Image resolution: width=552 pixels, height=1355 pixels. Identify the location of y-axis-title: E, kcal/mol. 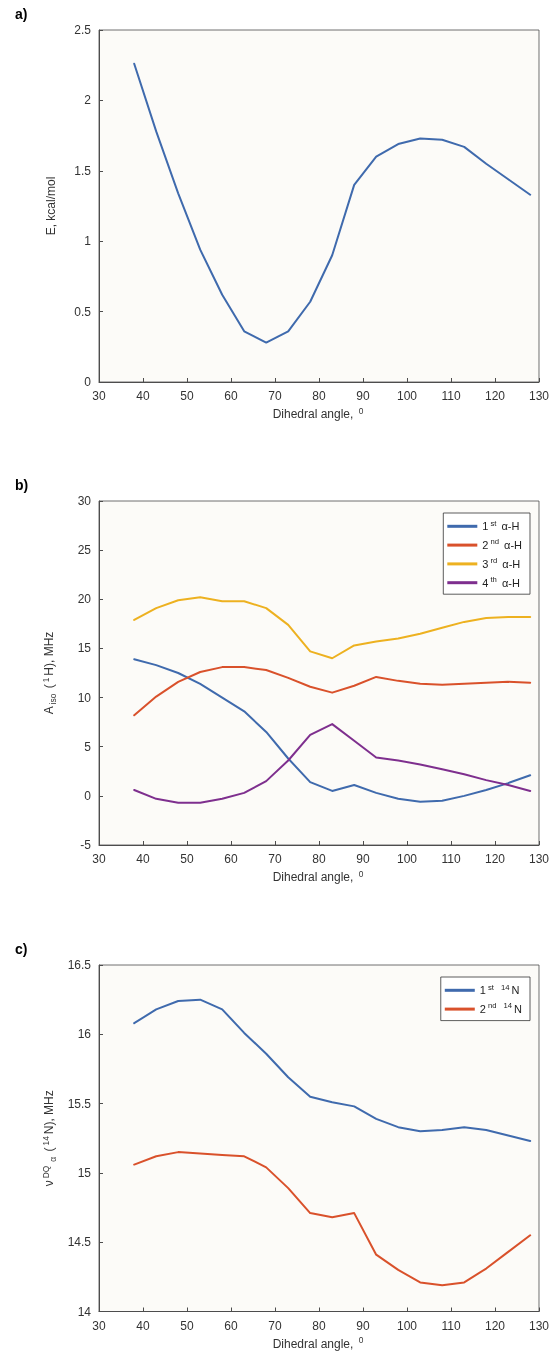
(51, 206).